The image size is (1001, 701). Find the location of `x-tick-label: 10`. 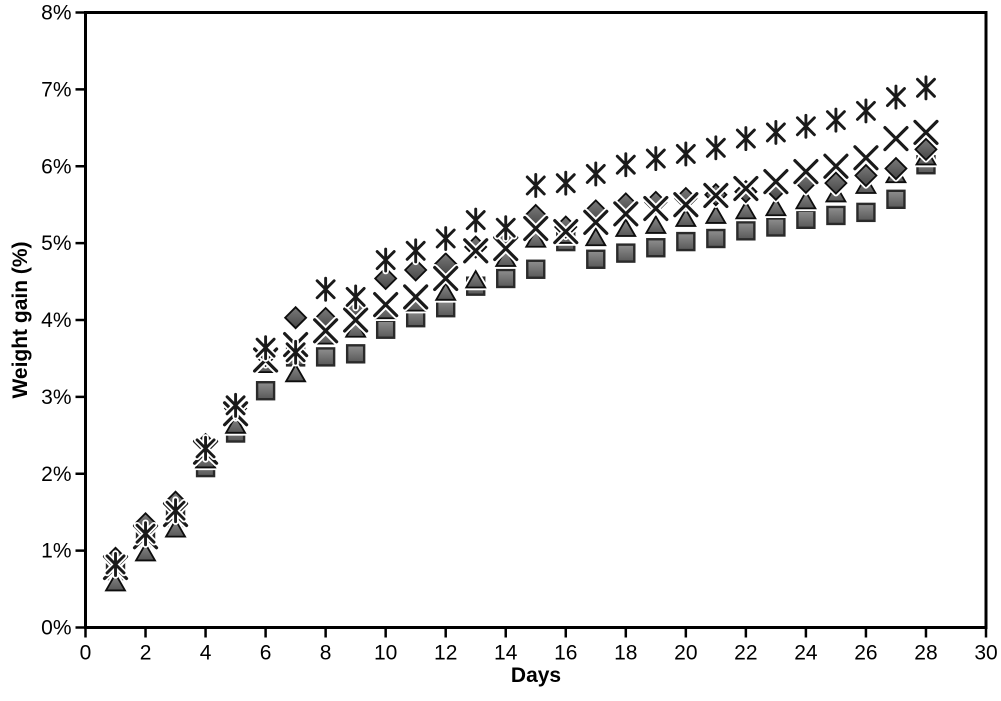

x-tick-label: 10 is located at coordinates (385, 653).